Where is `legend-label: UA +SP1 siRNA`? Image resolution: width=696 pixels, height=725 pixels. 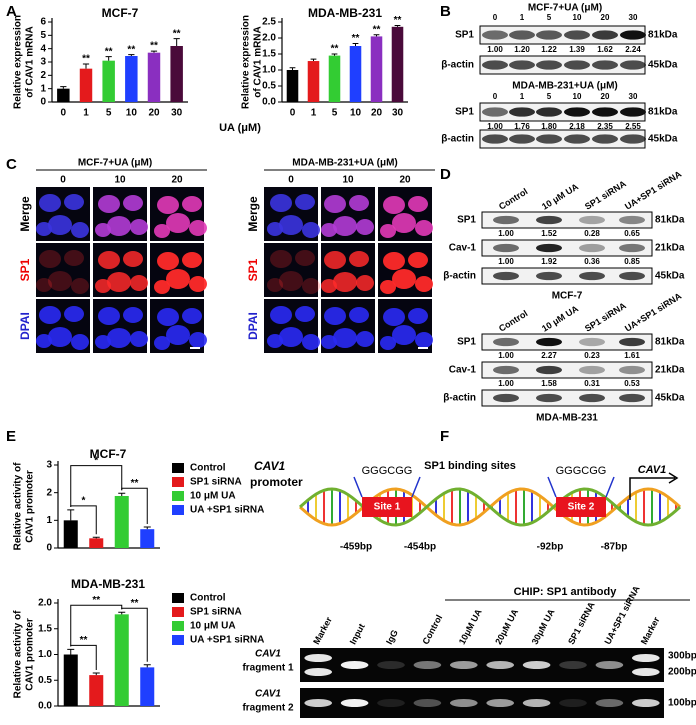 legend-label: UA +SP1 siRNA is located at coordinates (227, 640).